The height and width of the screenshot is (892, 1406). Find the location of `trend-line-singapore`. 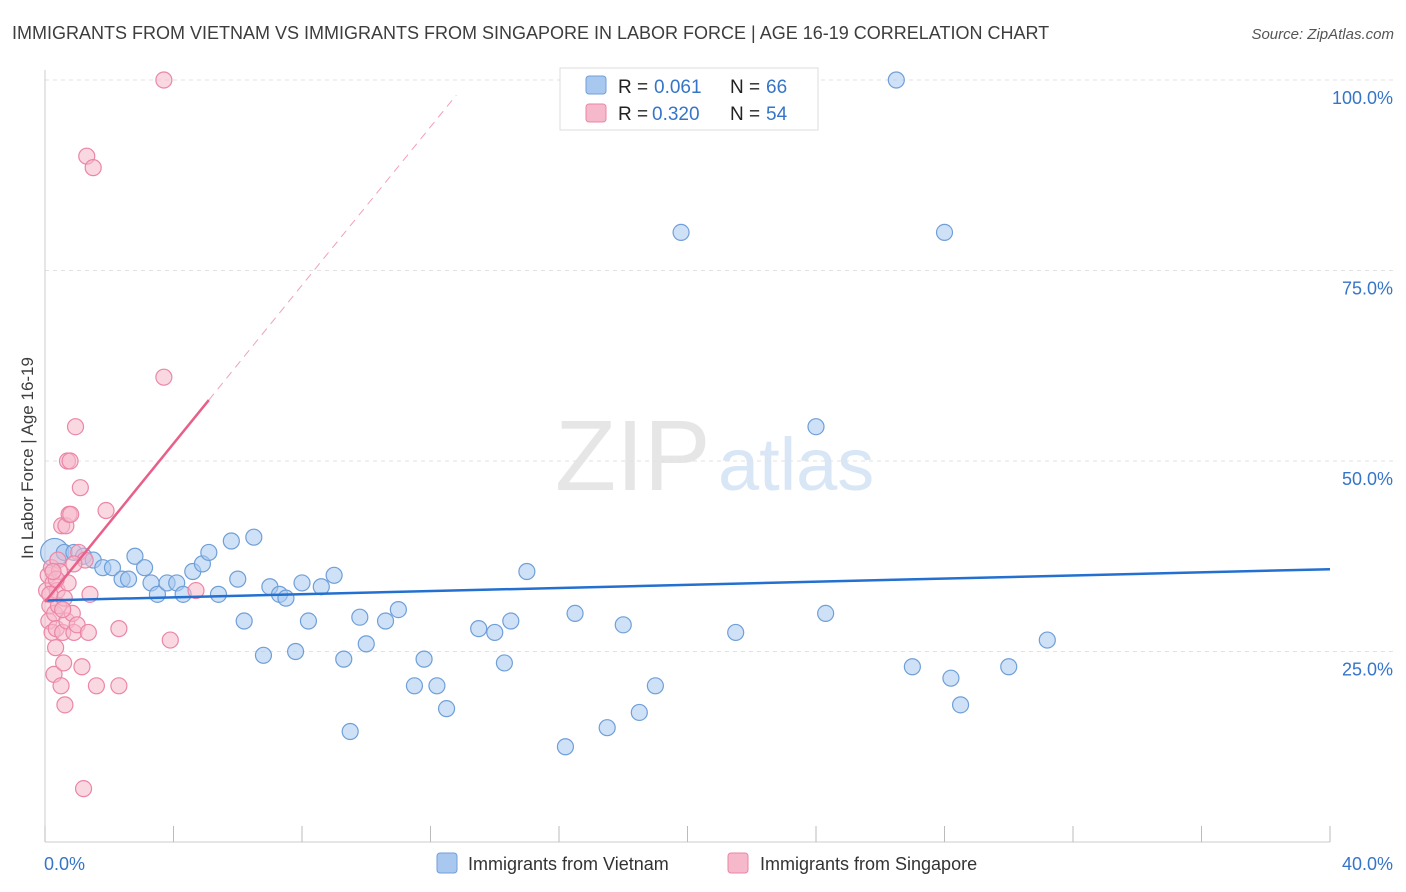

trend-line-singapore is located at coordinates (127, 501).